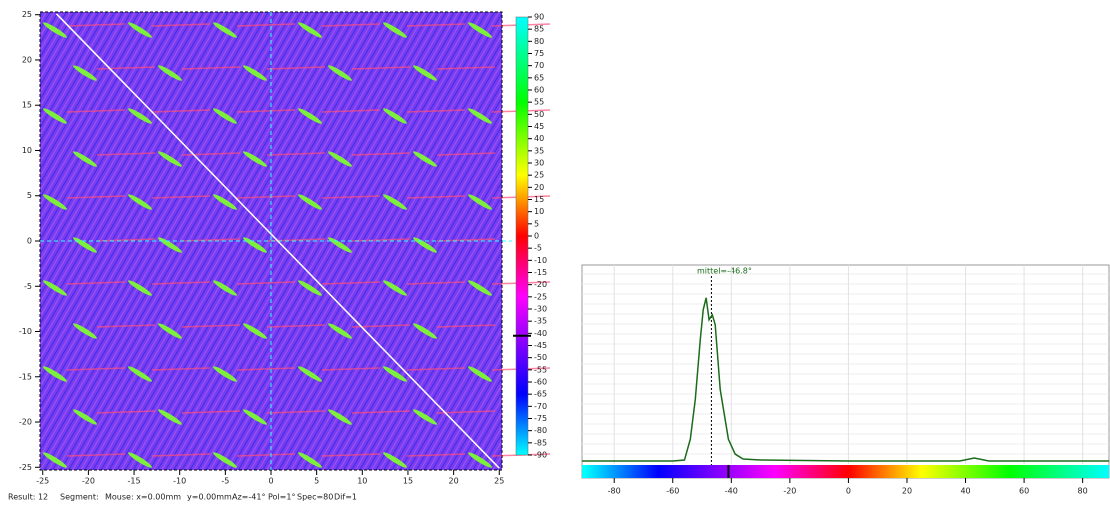  What do you see at coordinates (965, 491) in the screenshot?
I see `x-tick-label: 40` at bounding box center [965, 491].